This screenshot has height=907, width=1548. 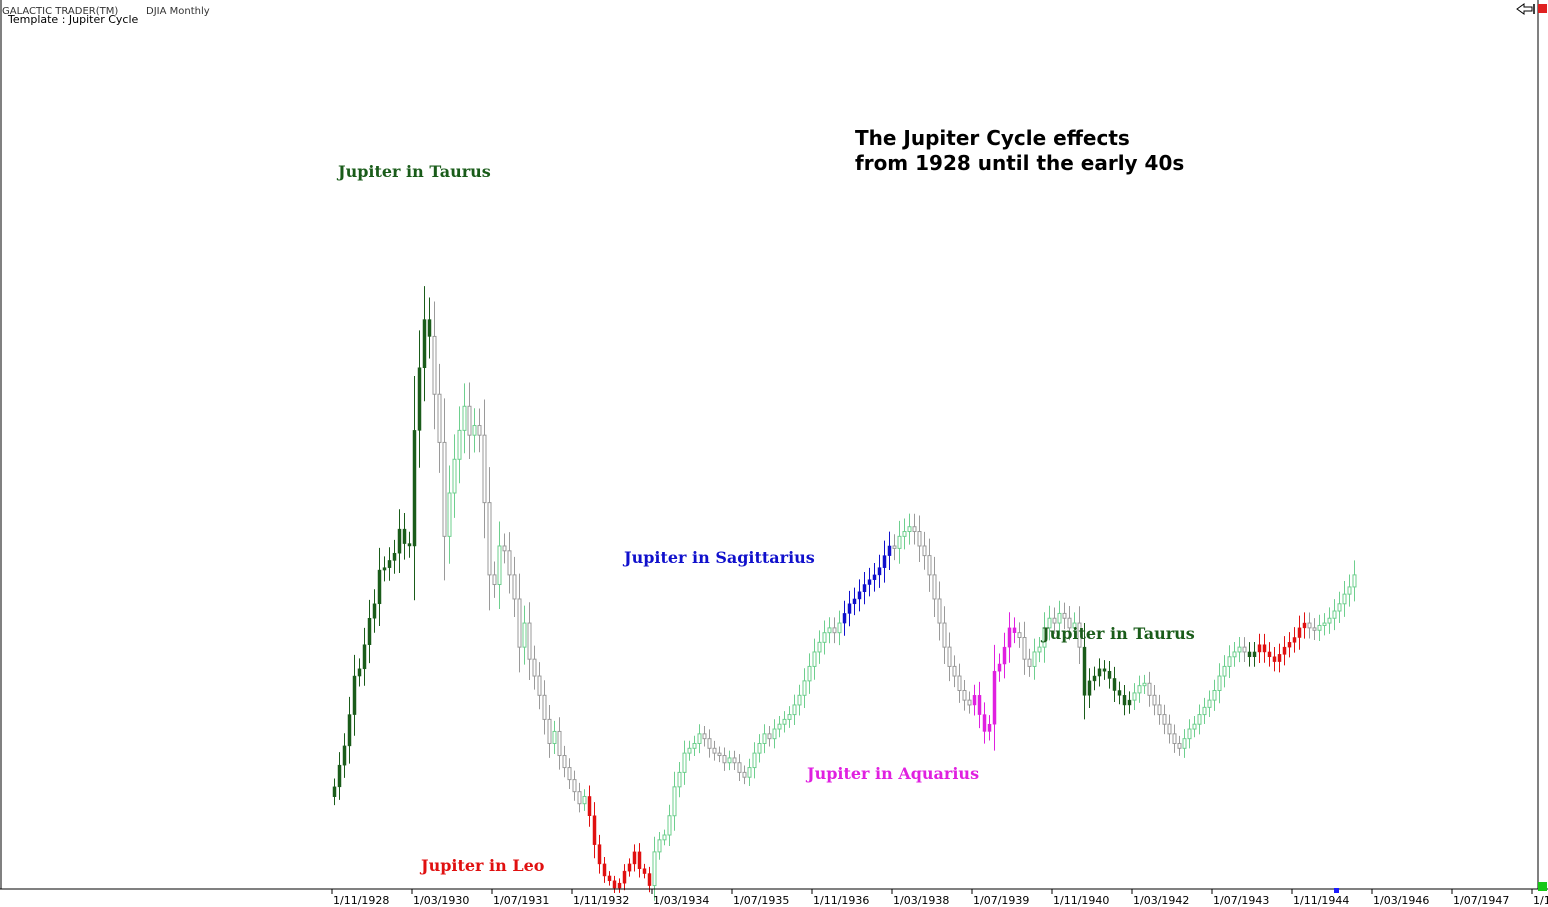 What do you see at coordinates (1526, 9) in the screenshot?
I see `scroll-end-icon` at bounding box center [1526, 9].